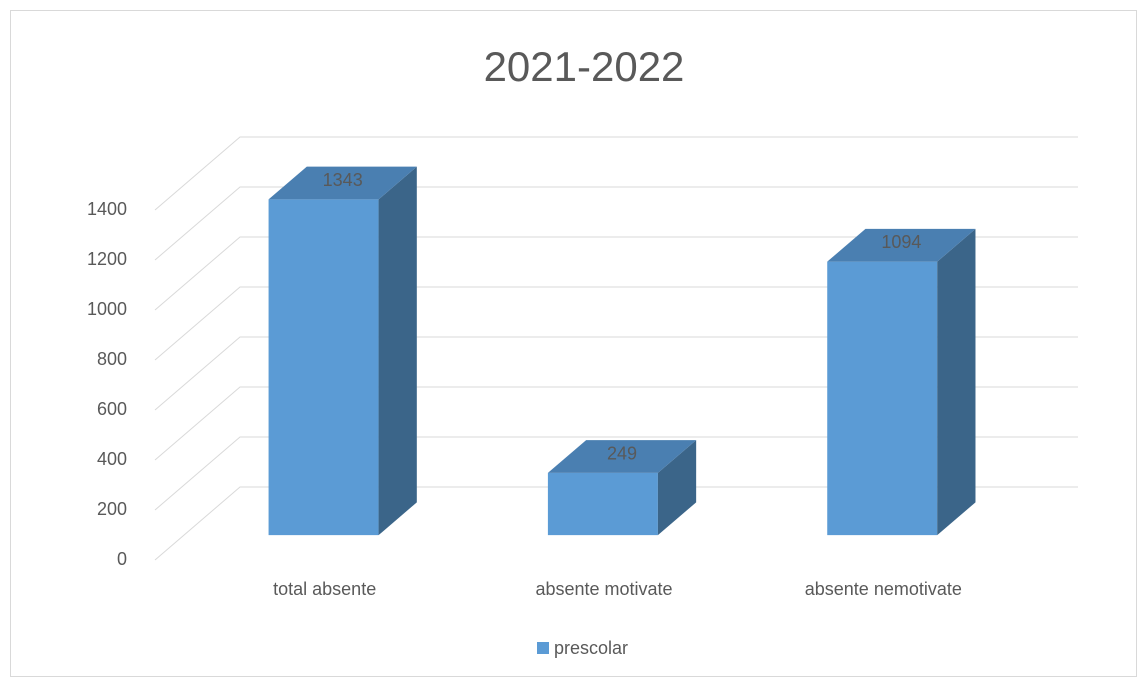  Describe the element at coordinates (324, 589) in the screenshot. I see `x-tick-label: total absente` at that location.